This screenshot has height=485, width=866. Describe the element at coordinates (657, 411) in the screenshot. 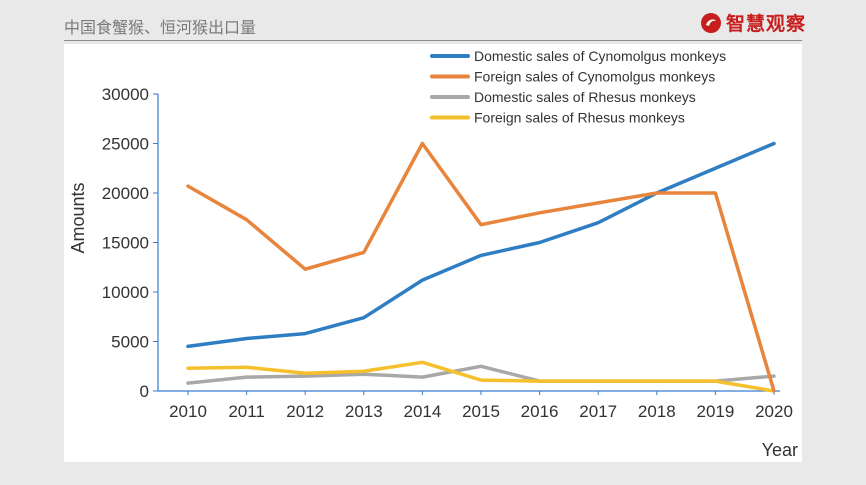

I see `x-tick-label: 2018` at that location.